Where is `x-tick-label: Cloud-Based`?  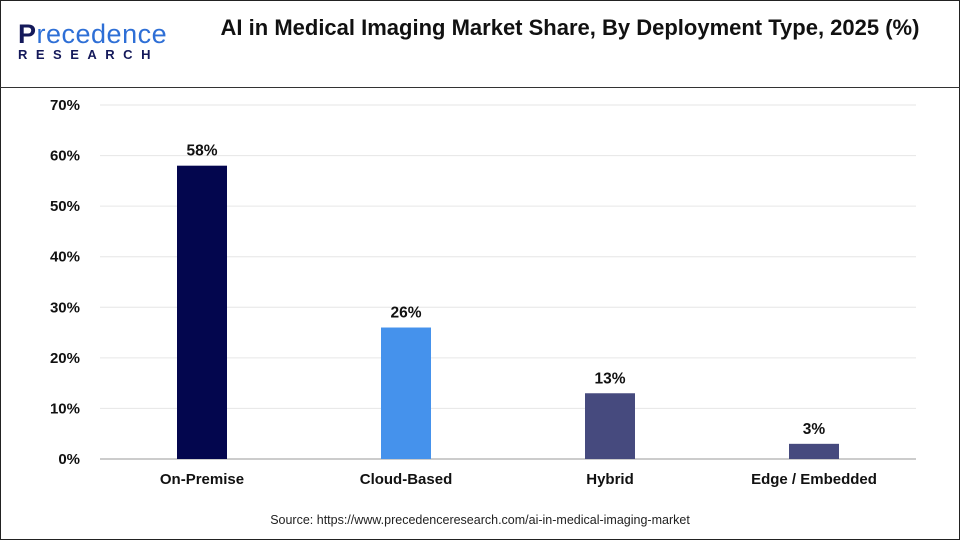 x-tick-label: Cloud-Based is located at coordinates (406, 479).